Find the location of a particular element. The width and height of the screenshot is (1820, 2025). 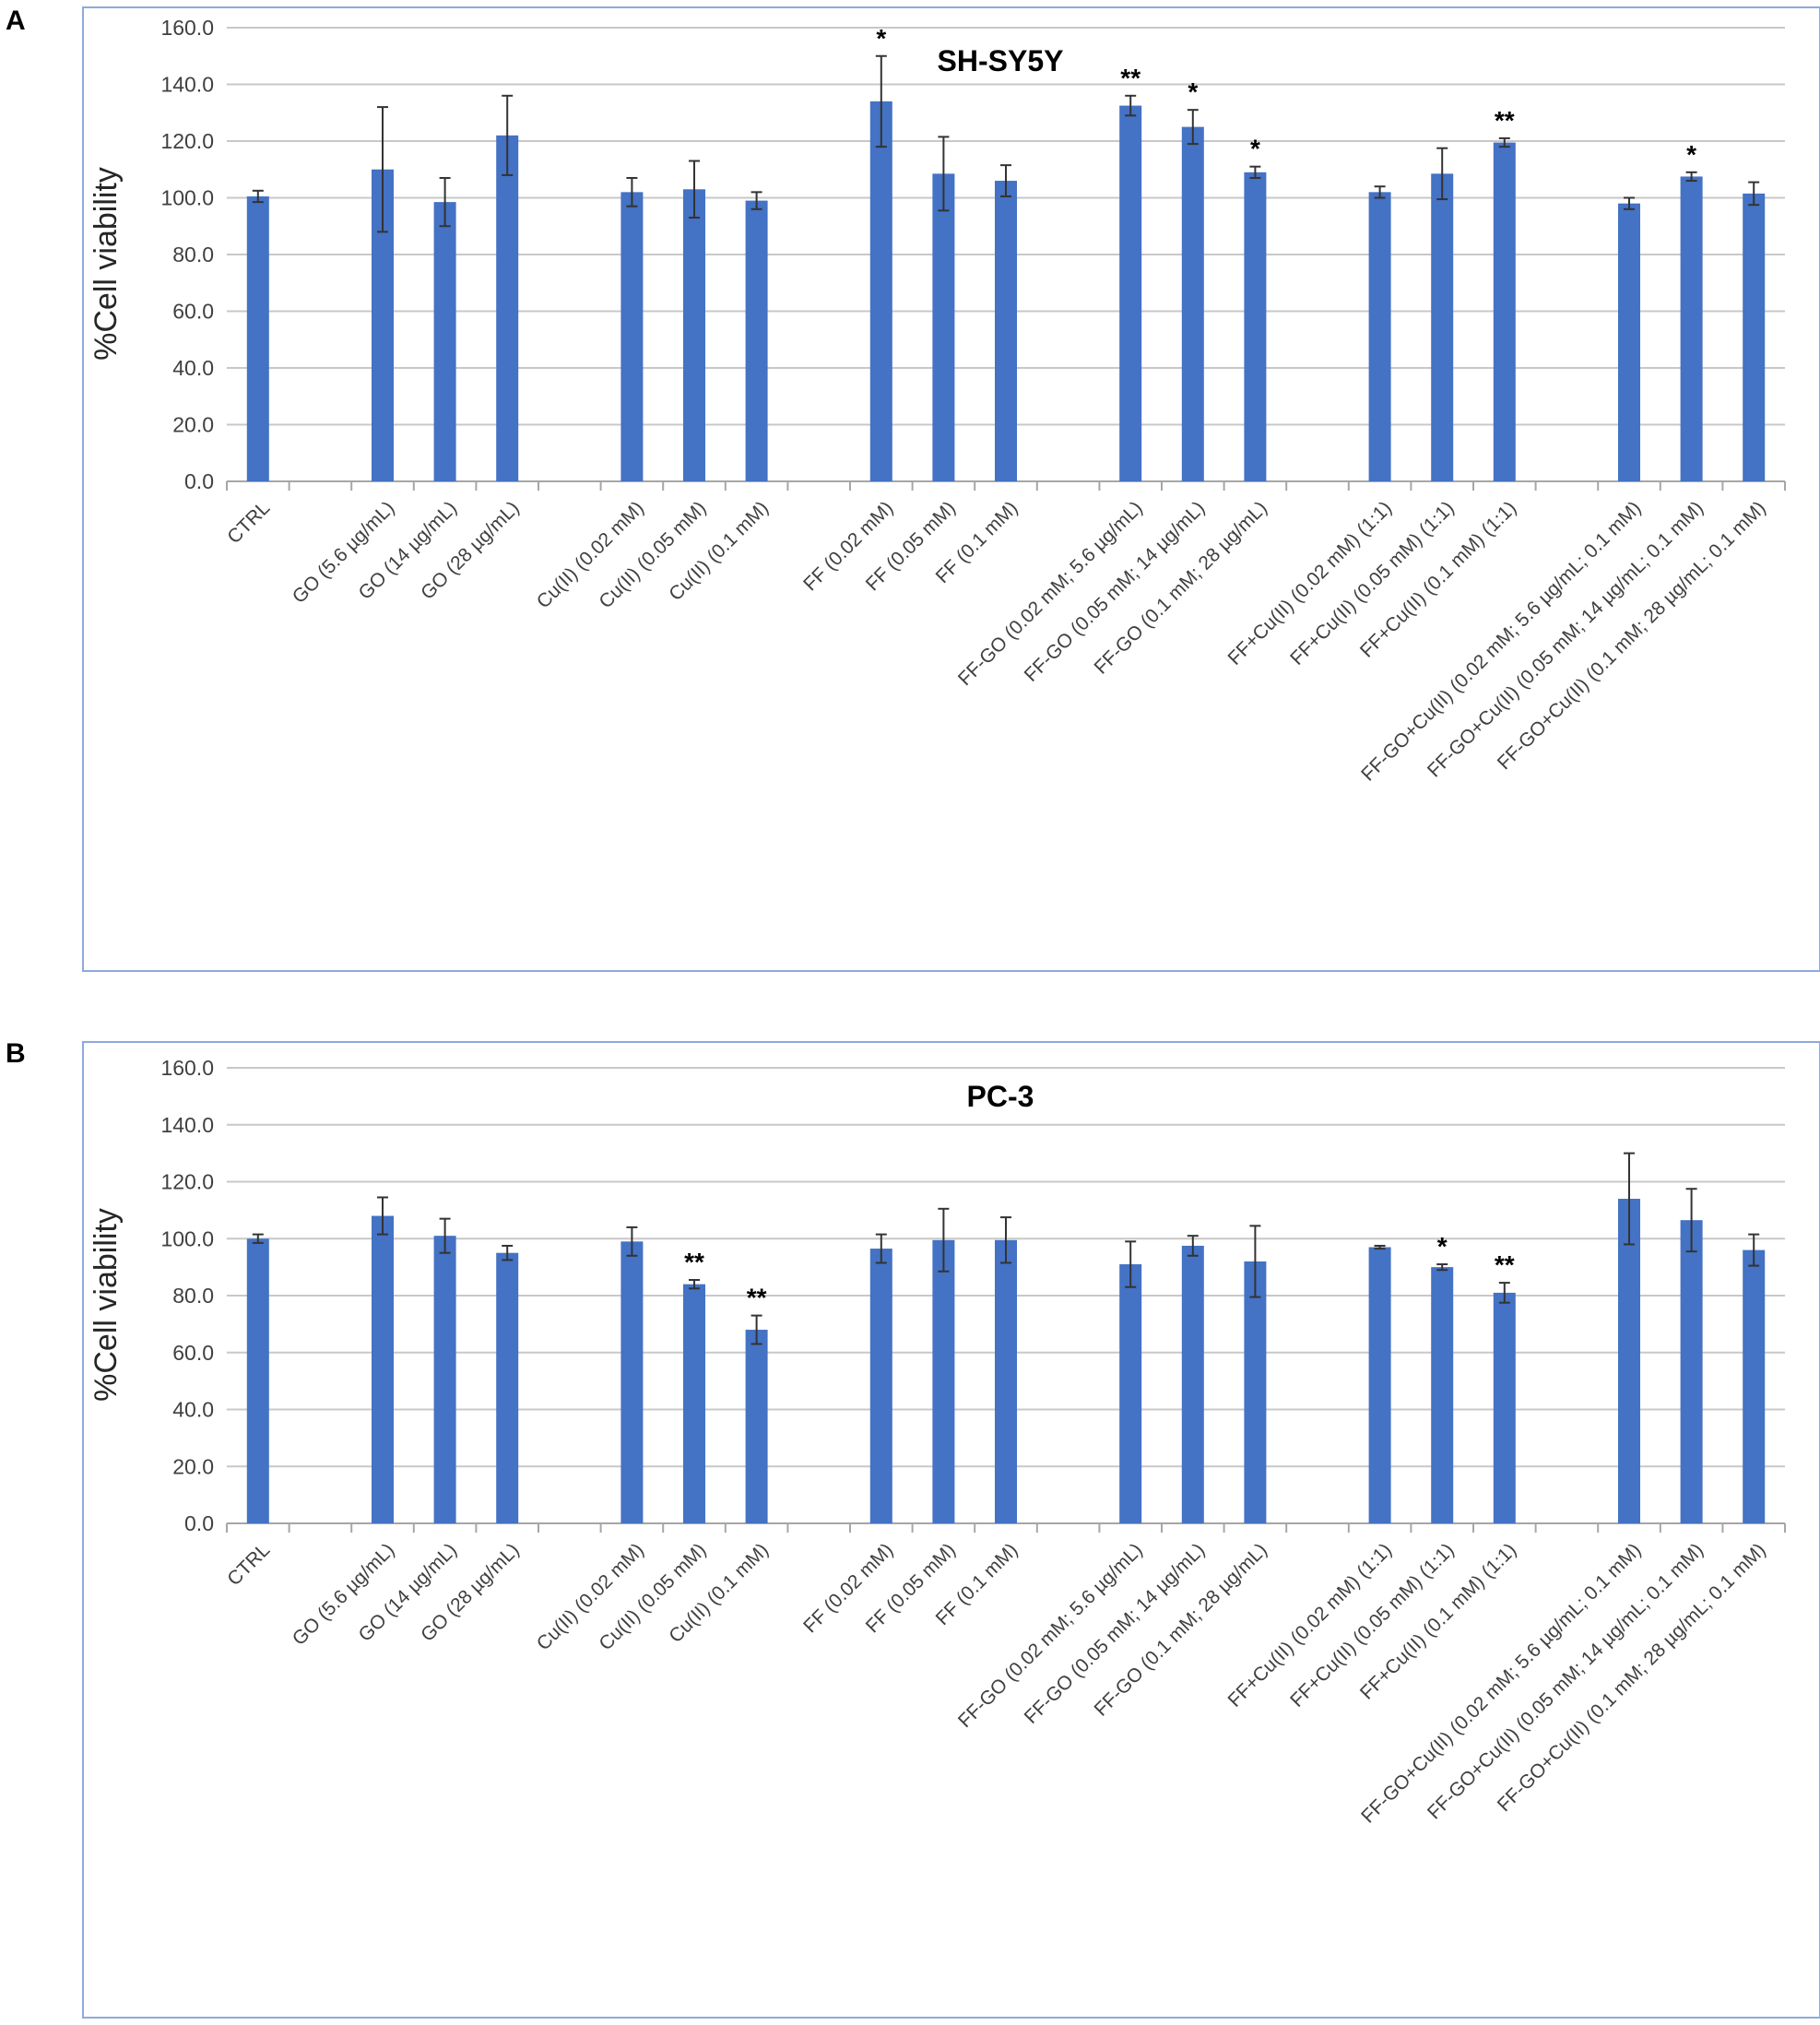

chart-title: SH-SY5Y is located at coordinates (1001, 61).